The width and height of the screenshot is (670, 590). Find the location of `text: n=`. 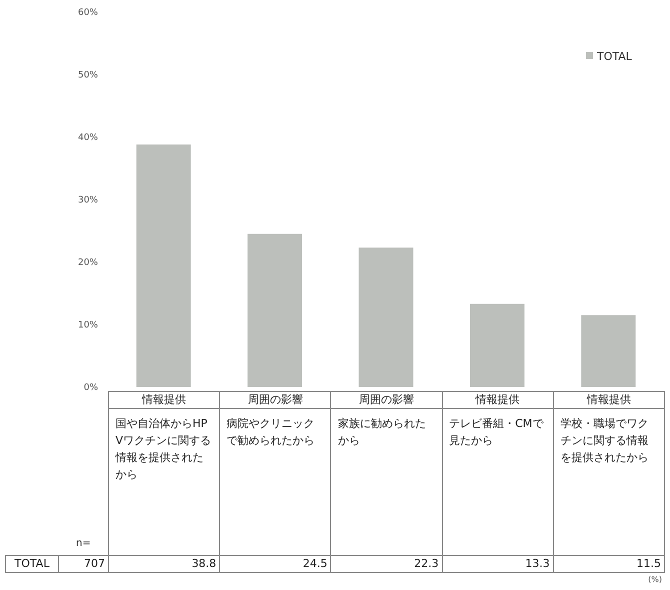

text: n= is located at coordinates (83, 543).